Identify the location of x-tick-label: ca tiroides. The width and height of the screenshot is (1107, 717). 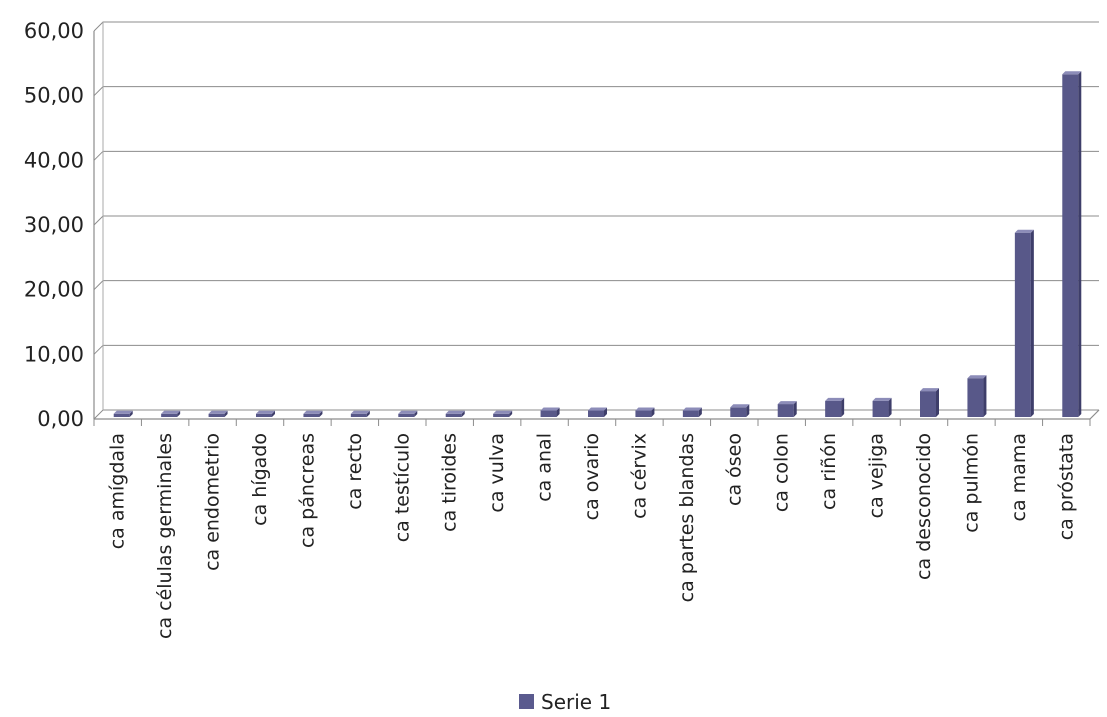
(450, 482).